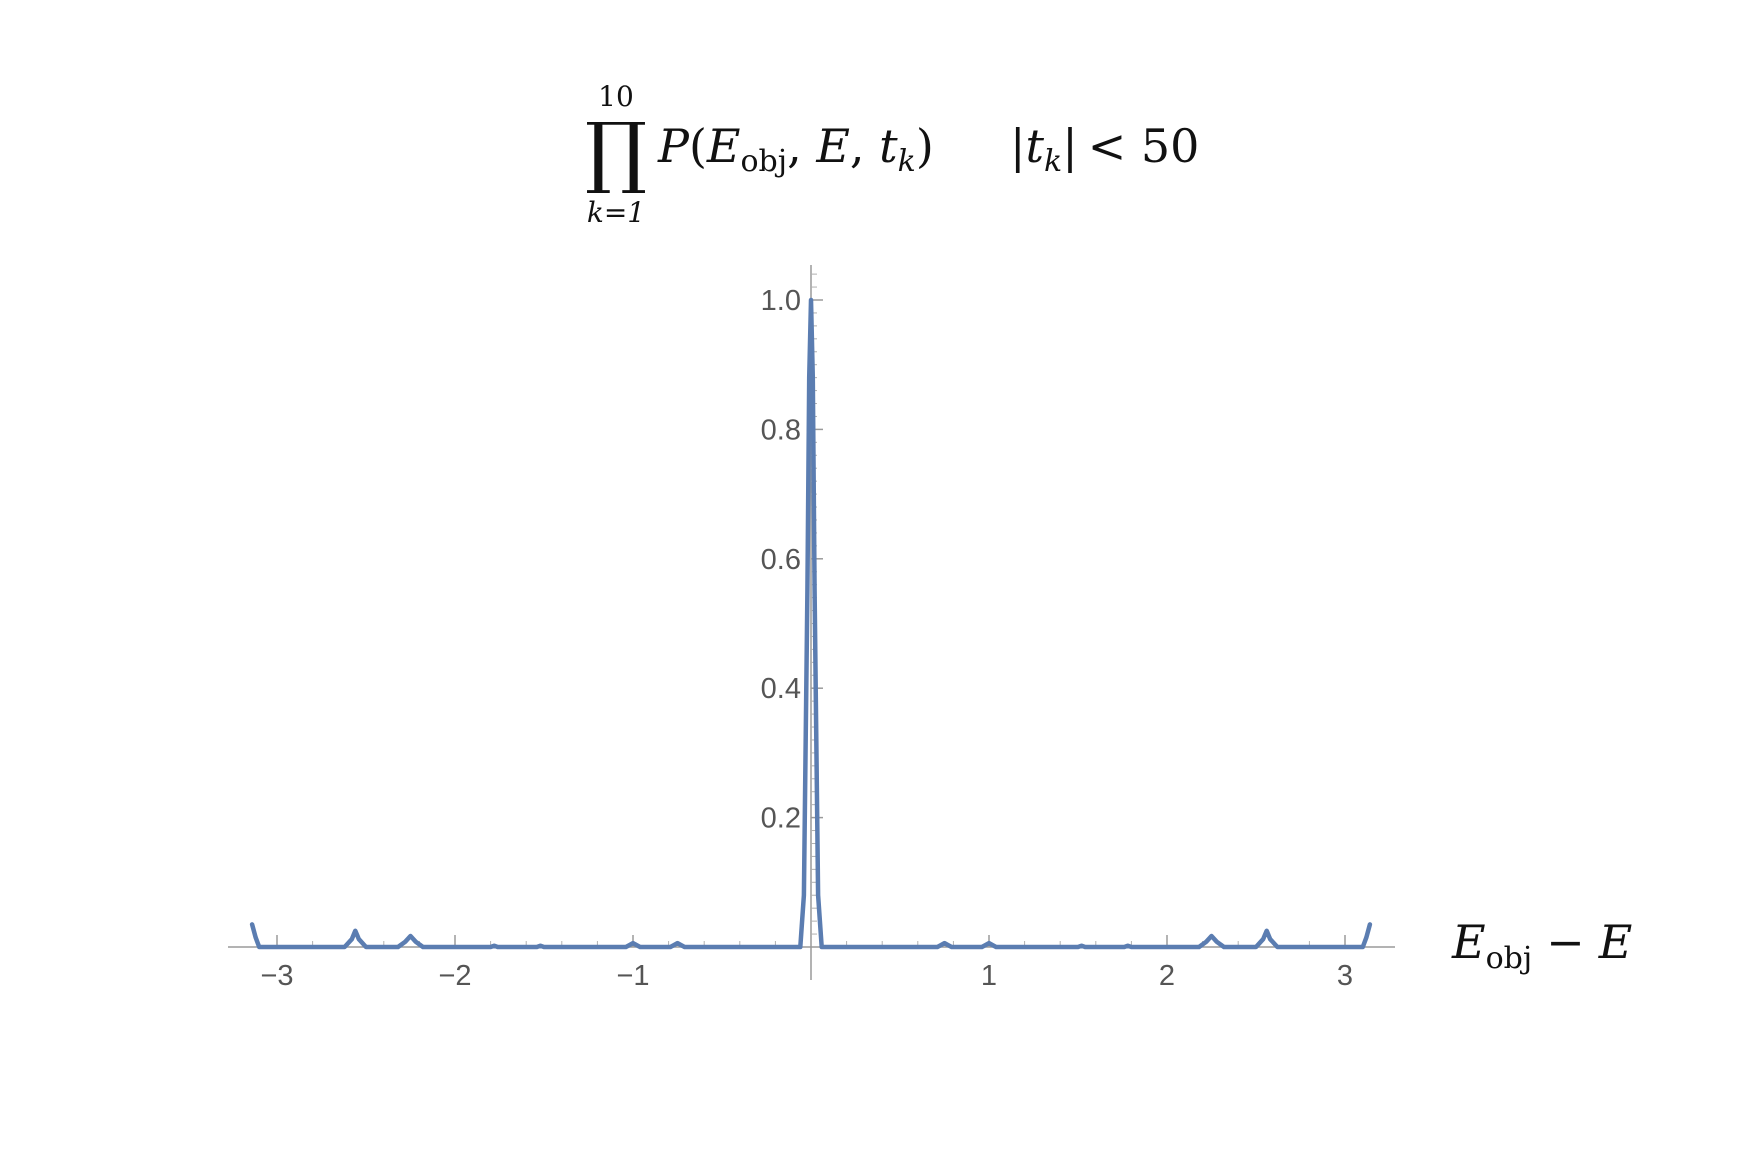 Image resolution: width=1758 pixels, height=1166 pixels. Describe the element at coordinates (632, 976) in the screenshot. I see `x-tick-label: −1` at that location.